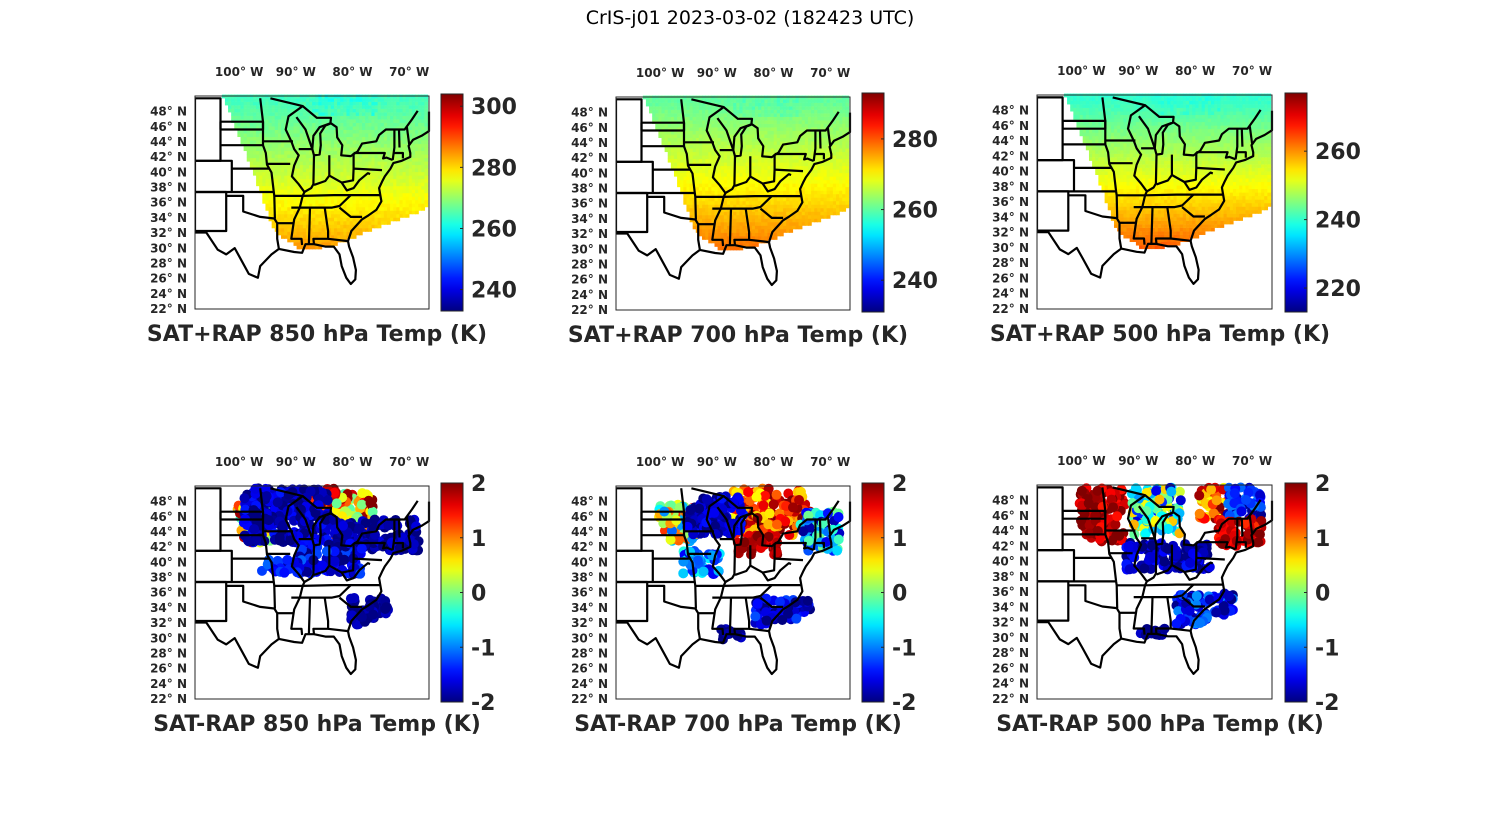 The image size is (1500, 825). I want to click on y-tick-label: 38° N, so click(168, 188).